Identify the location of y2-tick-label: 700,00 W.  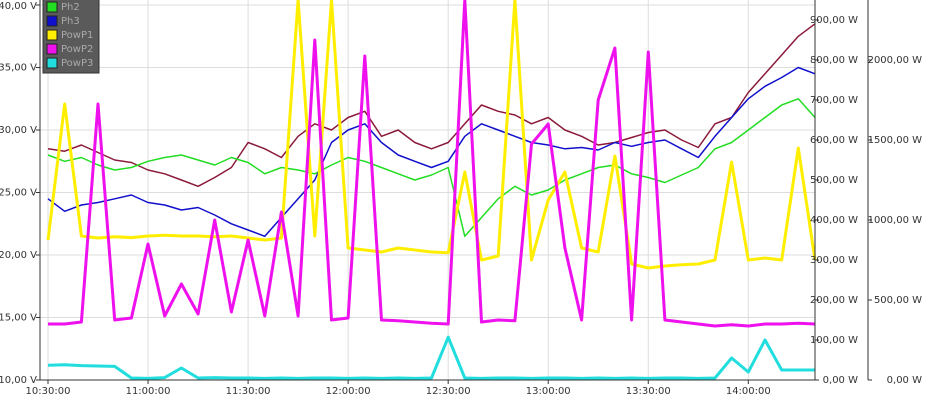
(834, 100).